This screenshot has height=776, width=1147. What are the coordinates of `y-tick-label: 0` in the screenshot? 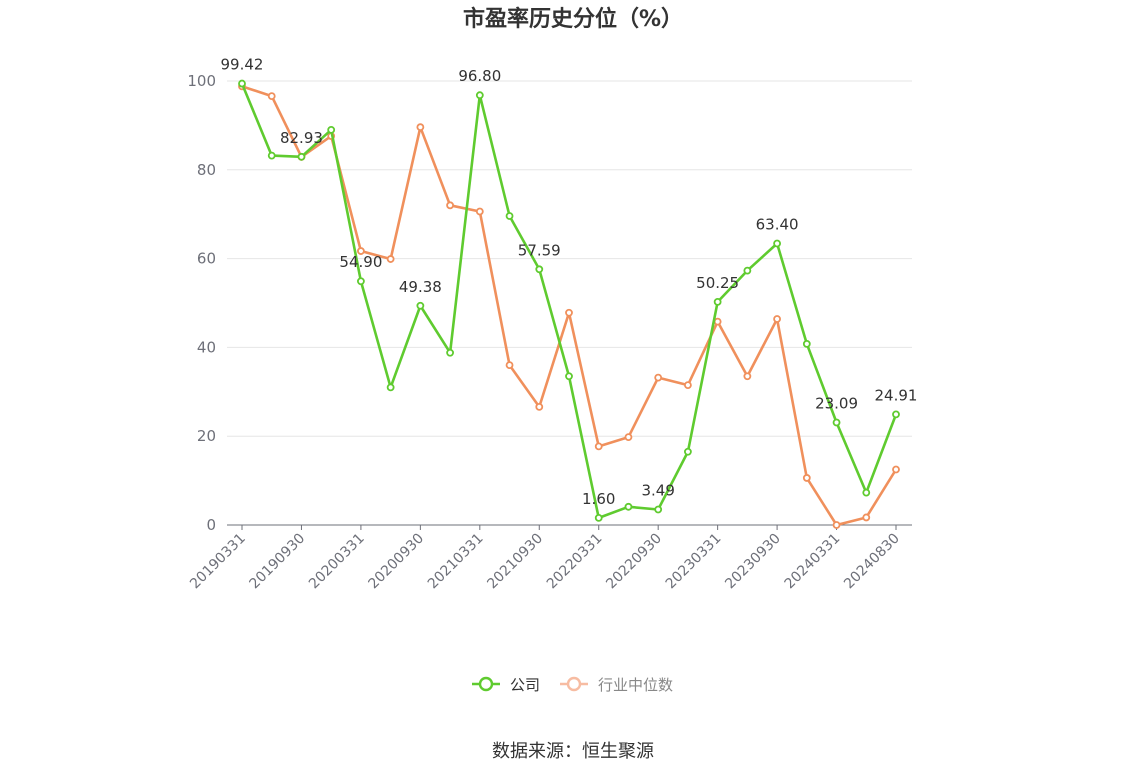 It's located at (211, 525).